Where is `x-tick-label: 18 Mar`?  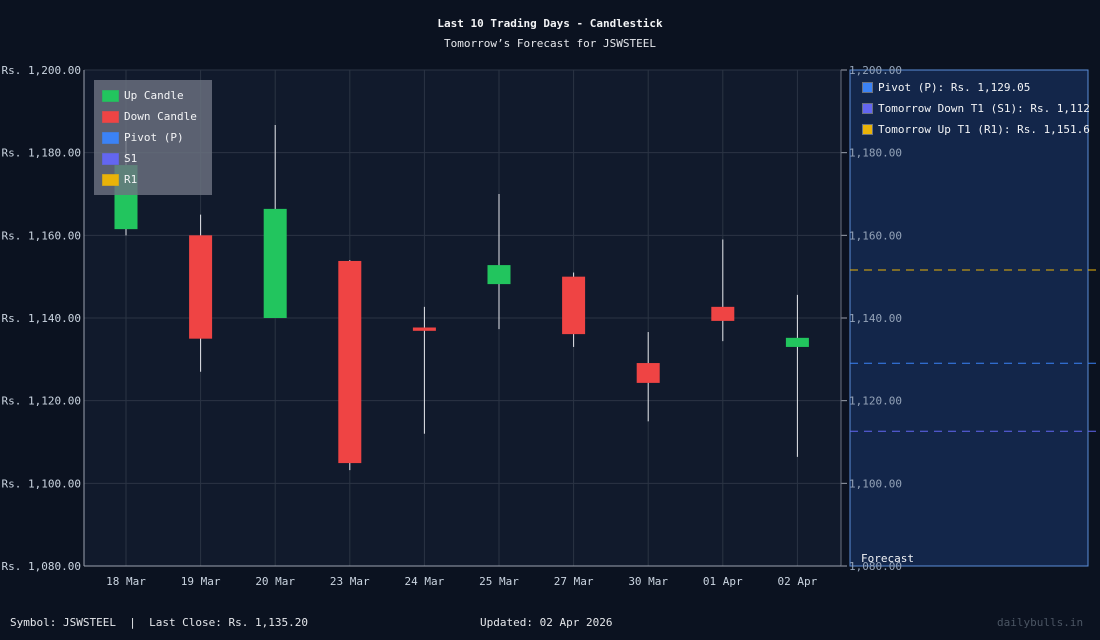
x-tick-label: 18 Mar is located at coordinates (126, 581).